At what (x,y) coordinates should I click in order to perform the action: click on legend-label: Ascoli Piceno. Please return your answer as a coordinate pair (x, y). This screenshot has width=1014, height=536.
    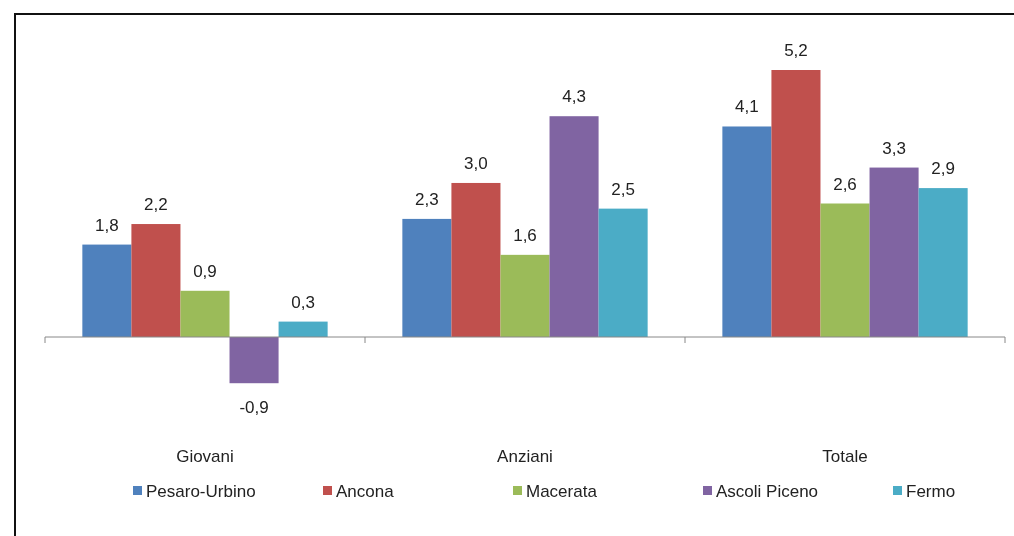
    Looking at the image, I should click on (767, 491).